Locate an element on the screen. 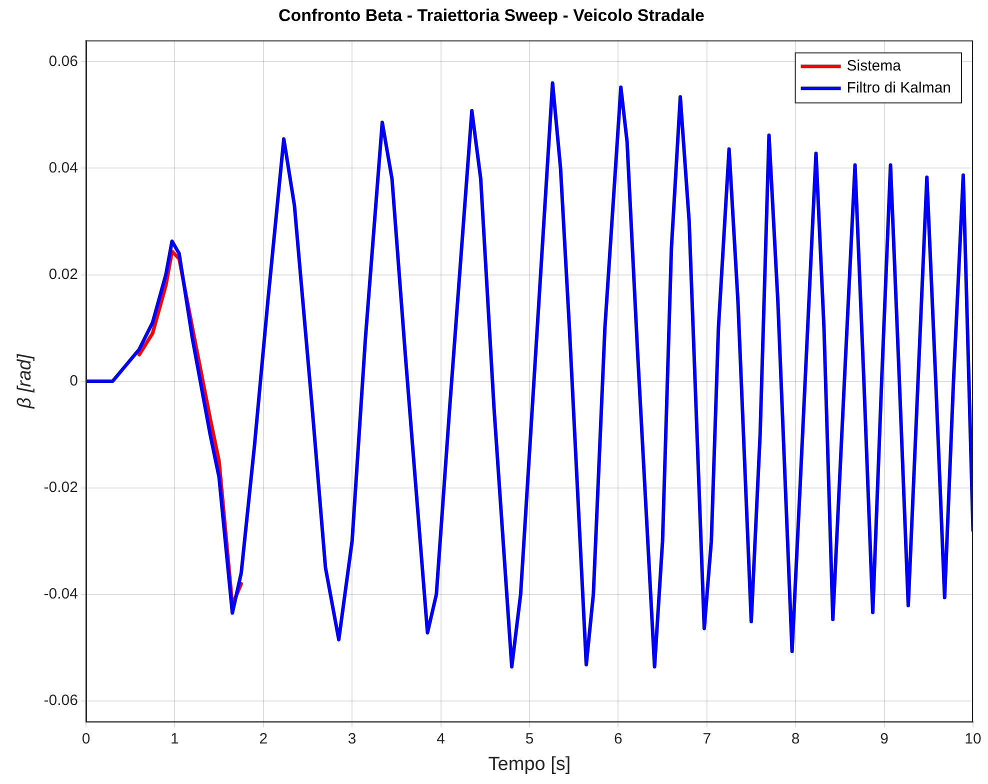  y-tick-label: -0.04 is located at coordinates (61, 594).